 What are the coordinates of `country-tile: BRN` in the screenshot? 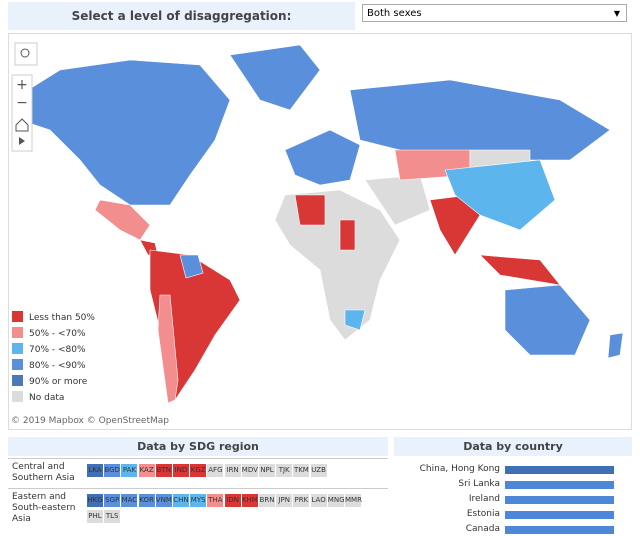 It's located at (267, 500).